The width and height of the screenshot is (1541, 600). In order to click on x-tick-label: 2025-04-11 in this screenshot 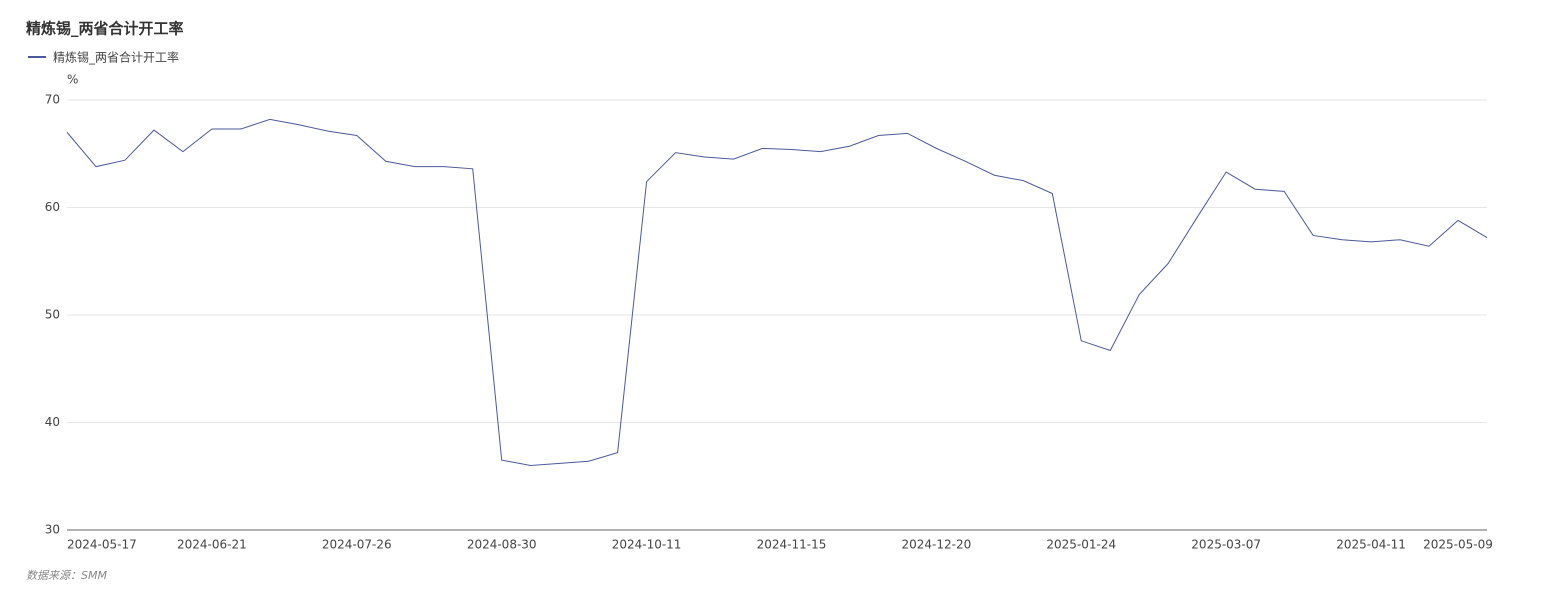, I will do `click(1371, 545)`.